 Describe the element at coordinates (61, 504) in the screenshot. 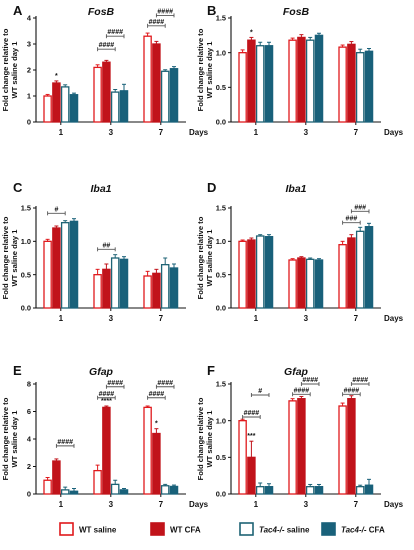

I see `x-tick-label: 1` at that location.